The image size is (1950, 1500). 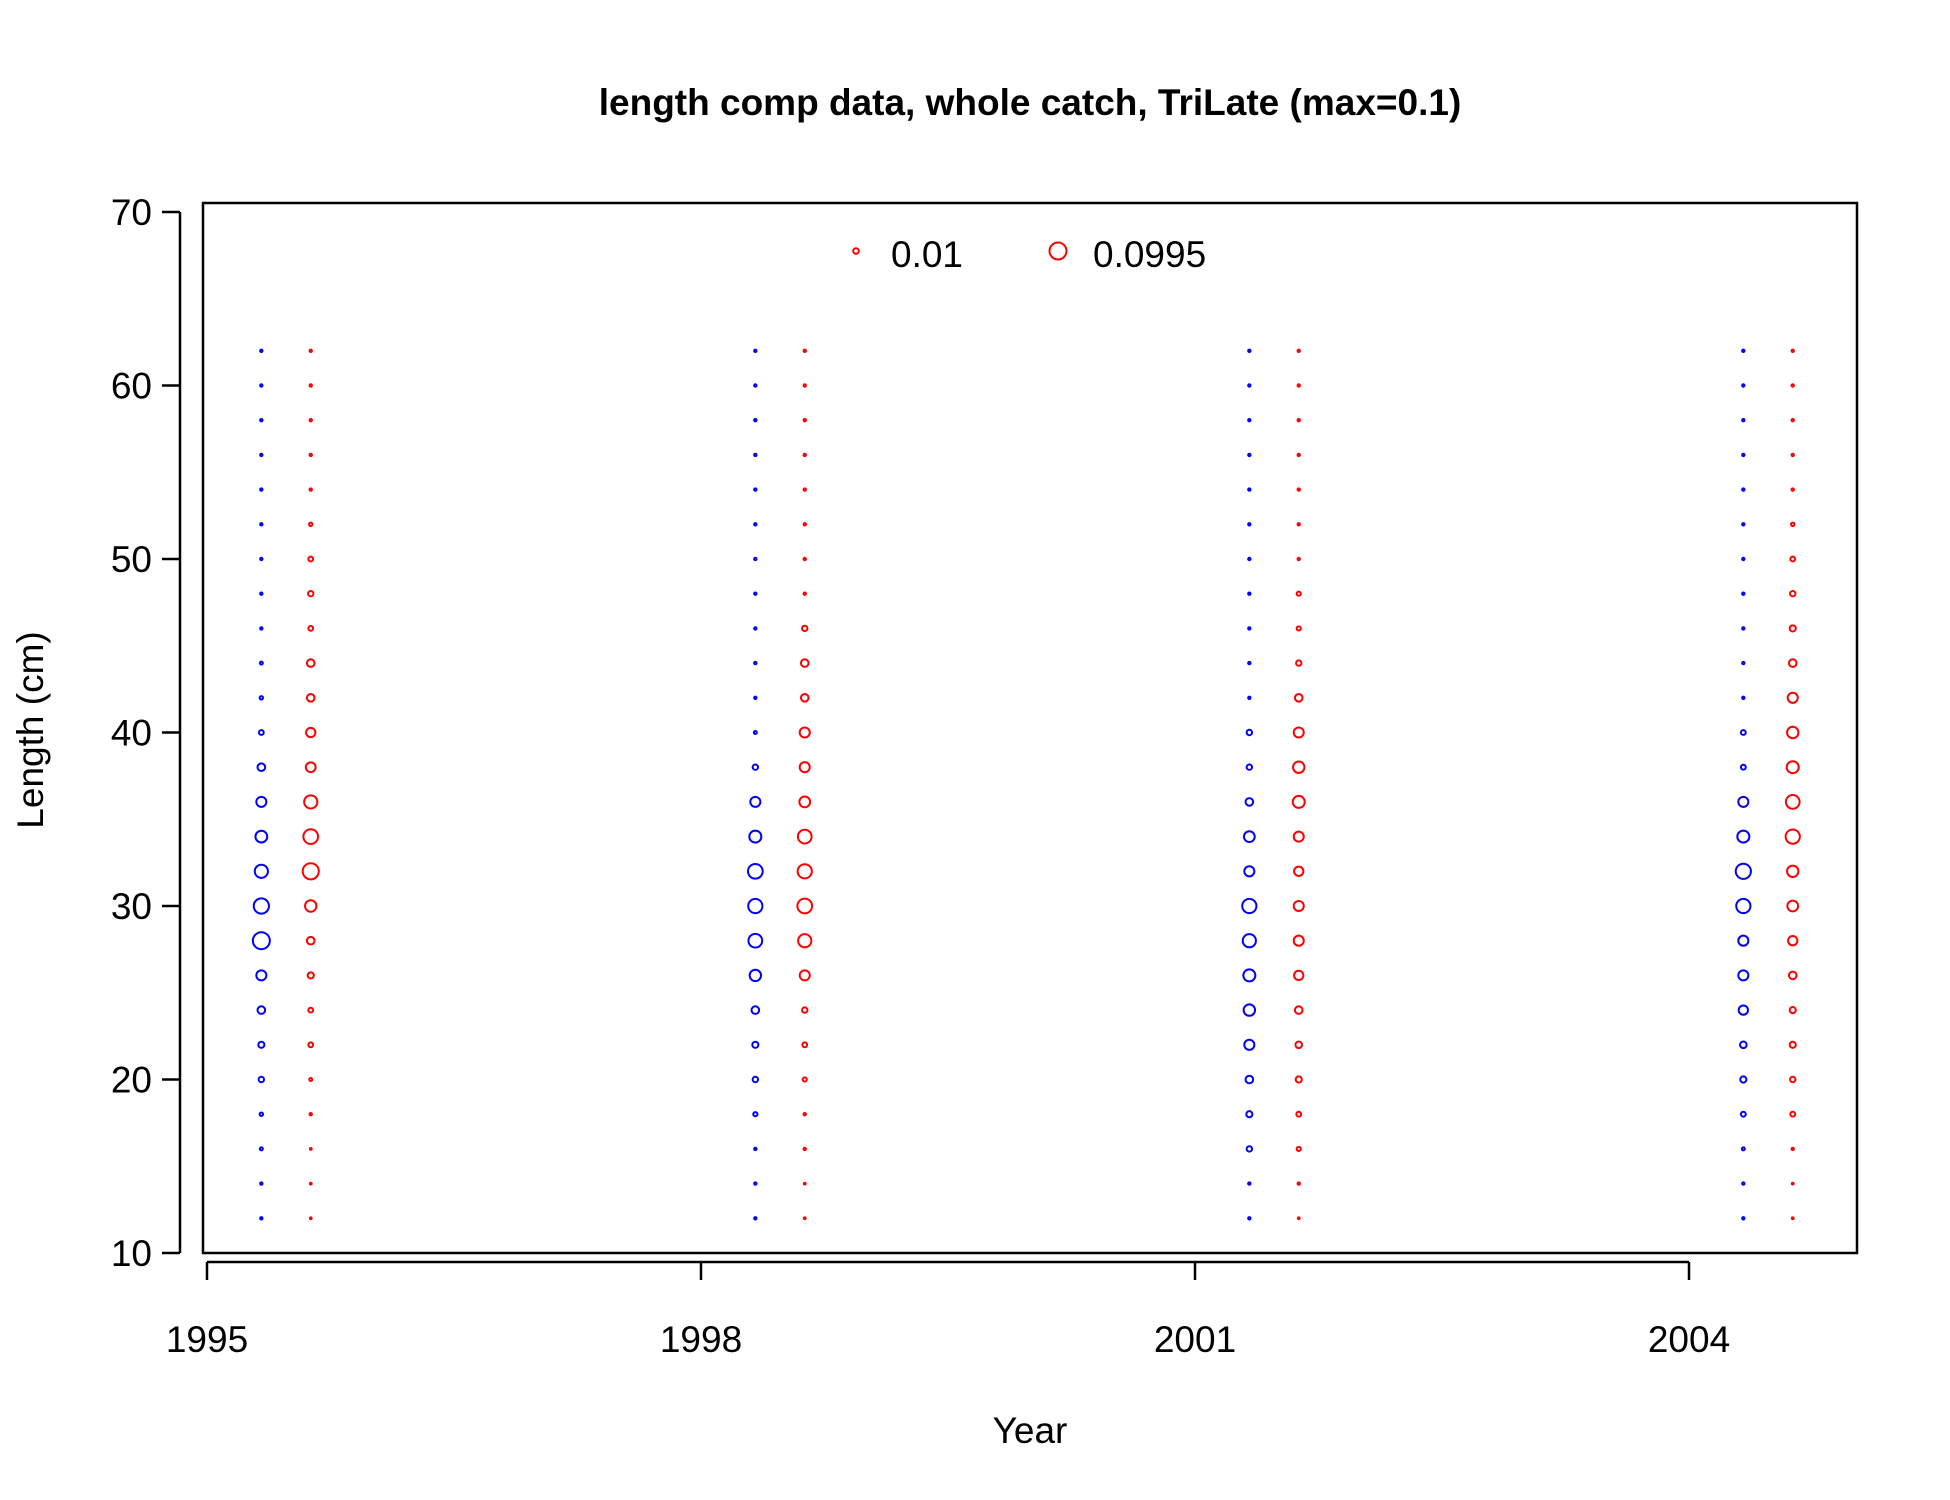 What do you see at coordinates (145, 733) in the screenshot?
I see `y-axis-ticks: 10 20 30 40 50 60 70` at bounding box center [145, 733].